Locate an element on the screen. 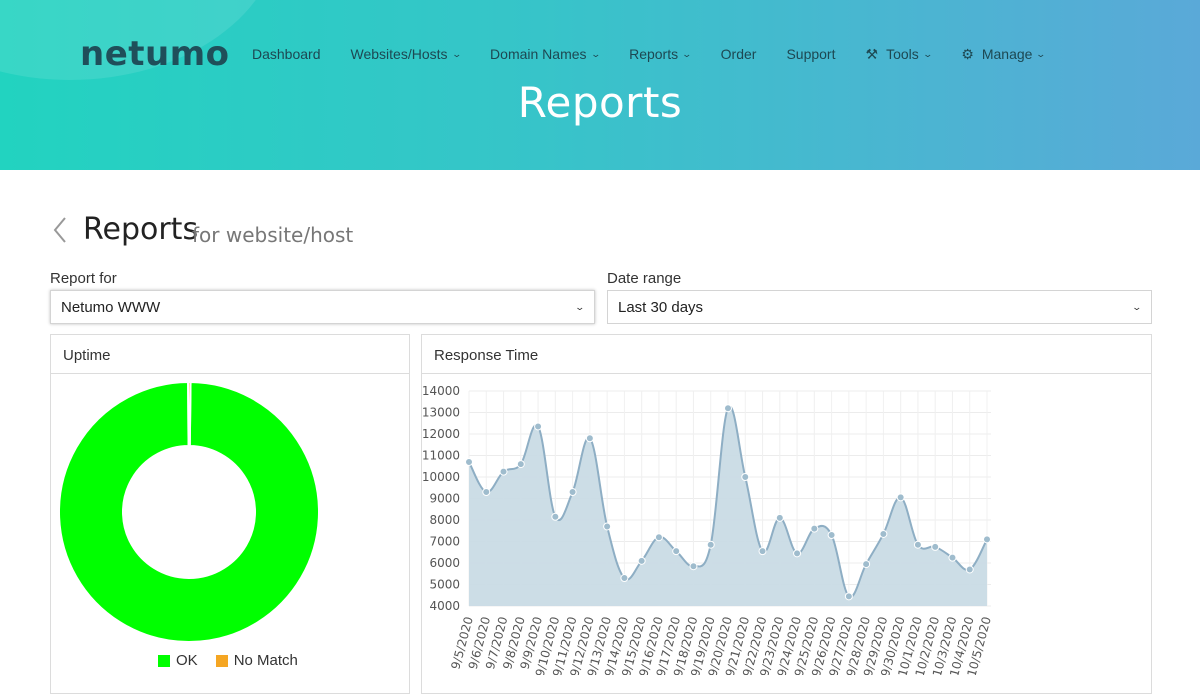  nav-item-manage: ⚙ Manage ⌄ is located at coordinates (1004, 54).